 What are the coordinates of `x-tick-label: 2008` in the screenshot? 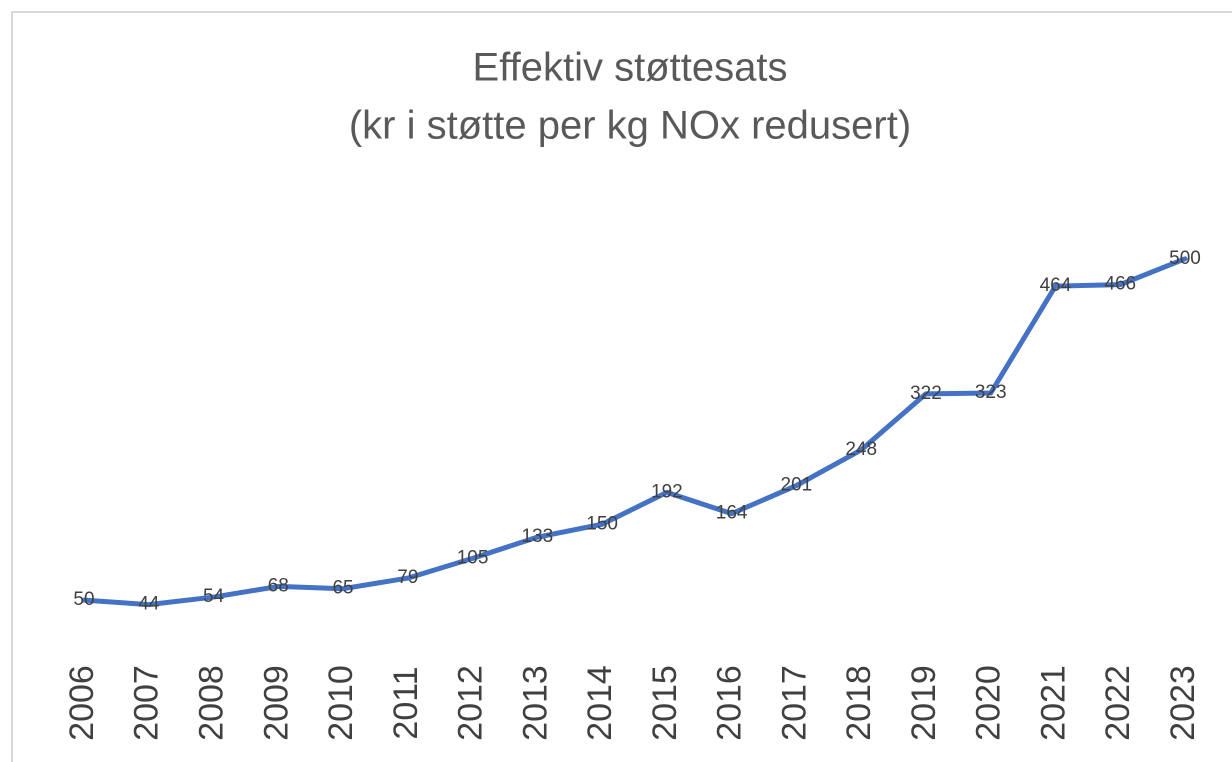 It's located at (212, 703).